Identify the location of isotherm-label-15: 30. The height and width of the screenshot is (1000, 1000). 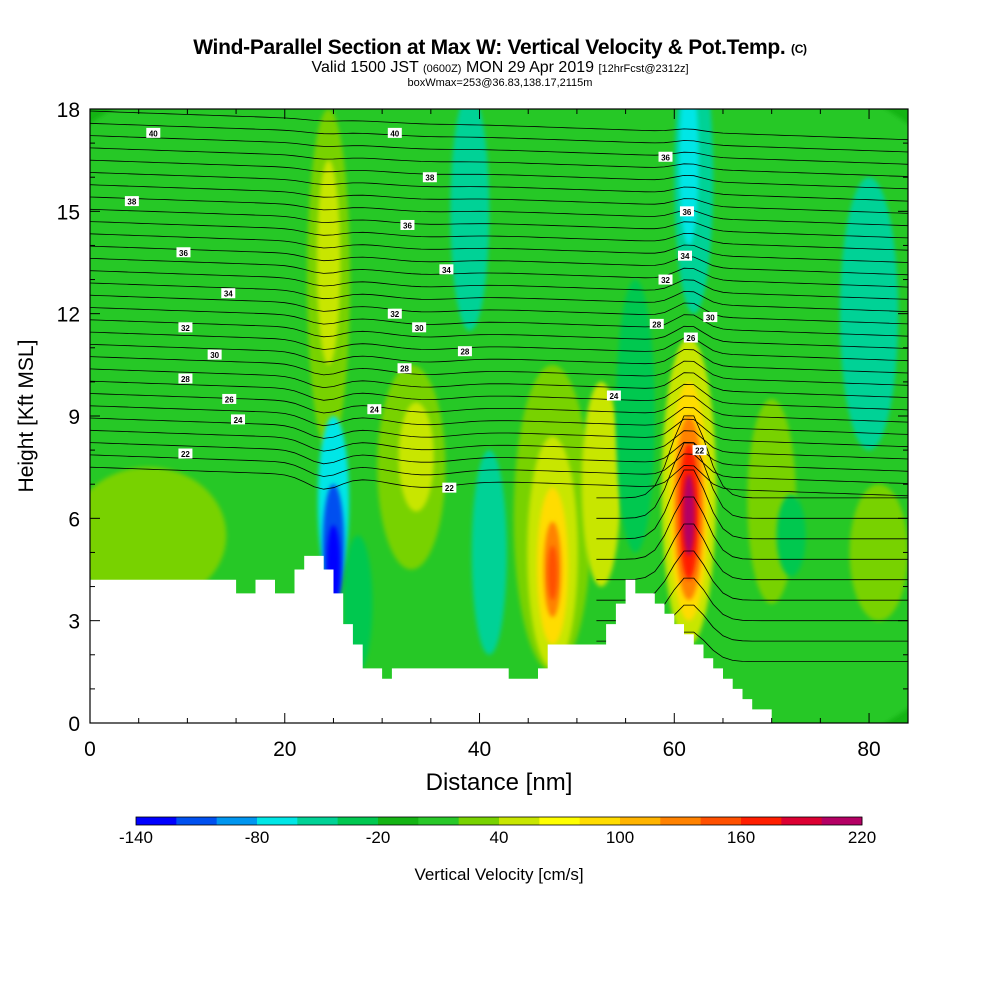
(419, 327).